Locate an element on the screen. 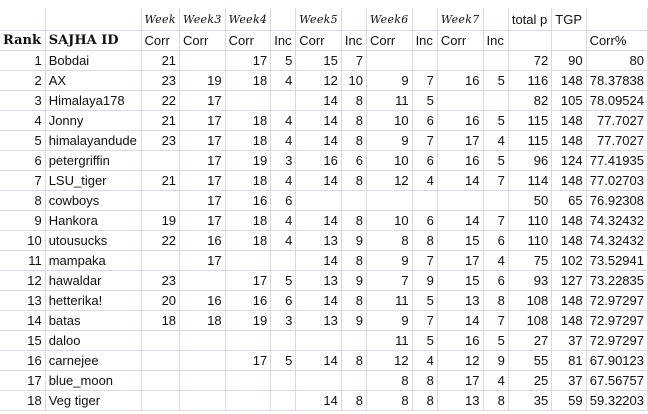  cell-week3-corr: 19 is located at coordinates (202, 80).